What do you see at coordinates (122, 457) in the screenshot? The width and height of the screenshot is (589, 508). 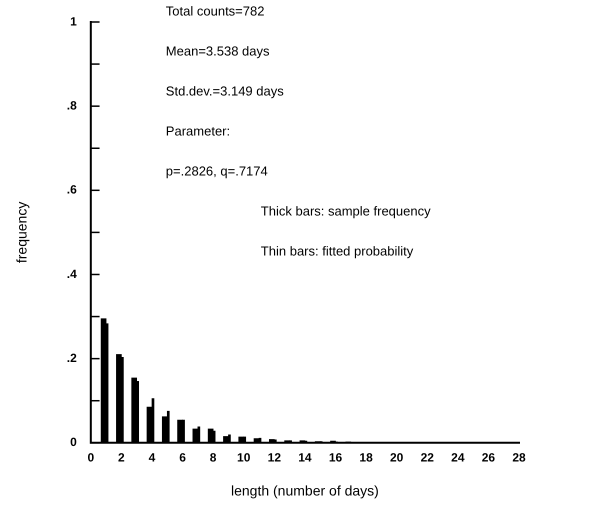 I see `x-tick-label: 2` at bounding box center [122, 457].